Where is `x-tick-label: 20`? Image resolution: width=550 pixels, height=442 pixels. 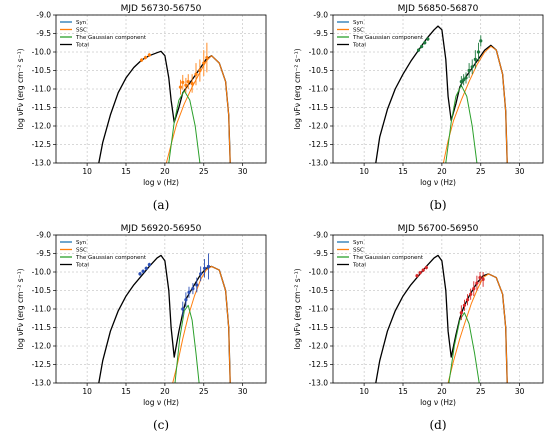
x-tick-label: 20 is located at coordinates (165, 171).